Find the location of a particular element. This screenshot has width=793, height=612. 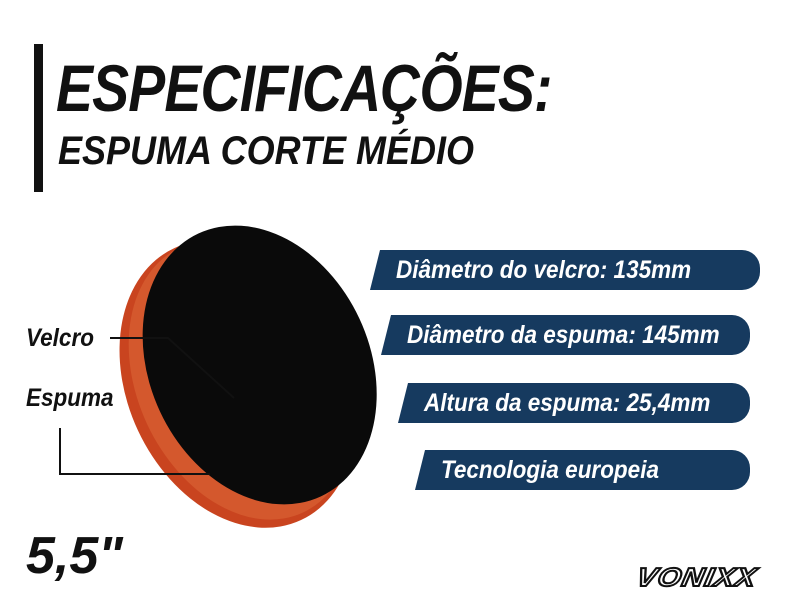

spec-velcro-diameter: Diâmetro do velcro: 135mm is located at coordinates (544, 270).